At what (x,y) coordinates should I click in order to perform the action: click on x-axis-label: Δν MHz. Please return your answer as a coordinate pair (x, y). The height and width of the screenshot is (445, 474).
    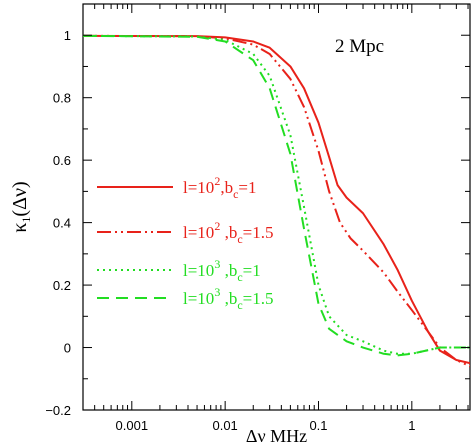
    Looking at the image, I should click on (276, 435).